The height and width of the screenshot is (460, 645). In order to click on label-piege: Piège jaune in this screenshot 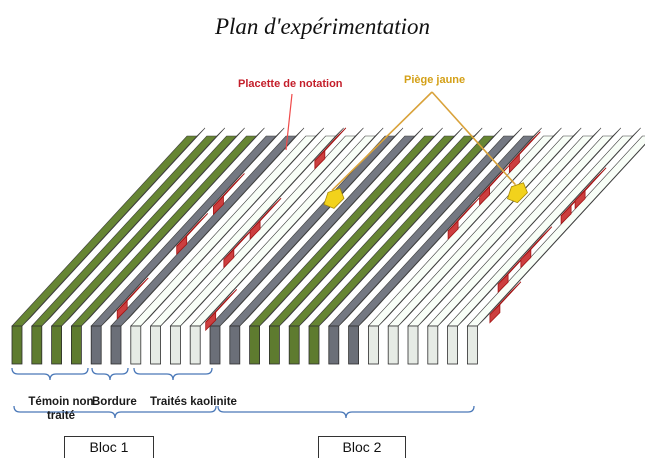, I will do `click(435, 80)`.